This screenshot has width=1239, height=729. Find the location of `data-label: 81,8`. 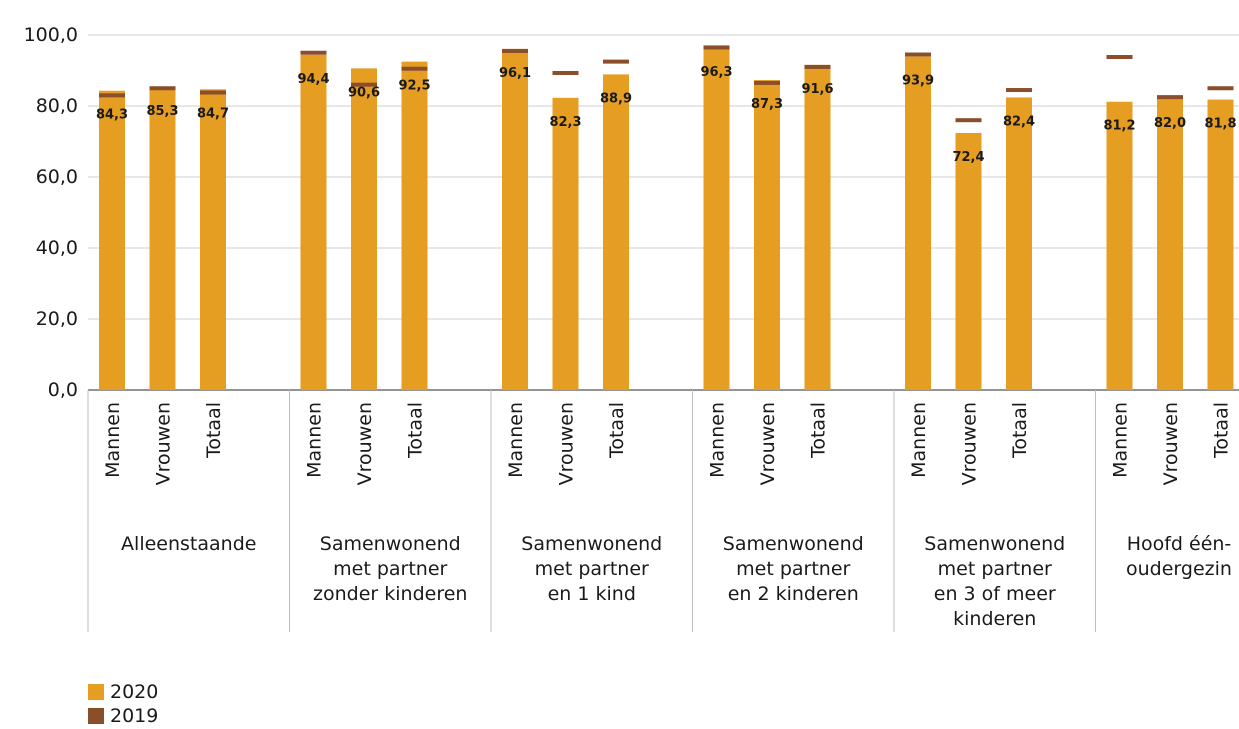

data-label: 81,8 is located at coordinates (1220, 124).